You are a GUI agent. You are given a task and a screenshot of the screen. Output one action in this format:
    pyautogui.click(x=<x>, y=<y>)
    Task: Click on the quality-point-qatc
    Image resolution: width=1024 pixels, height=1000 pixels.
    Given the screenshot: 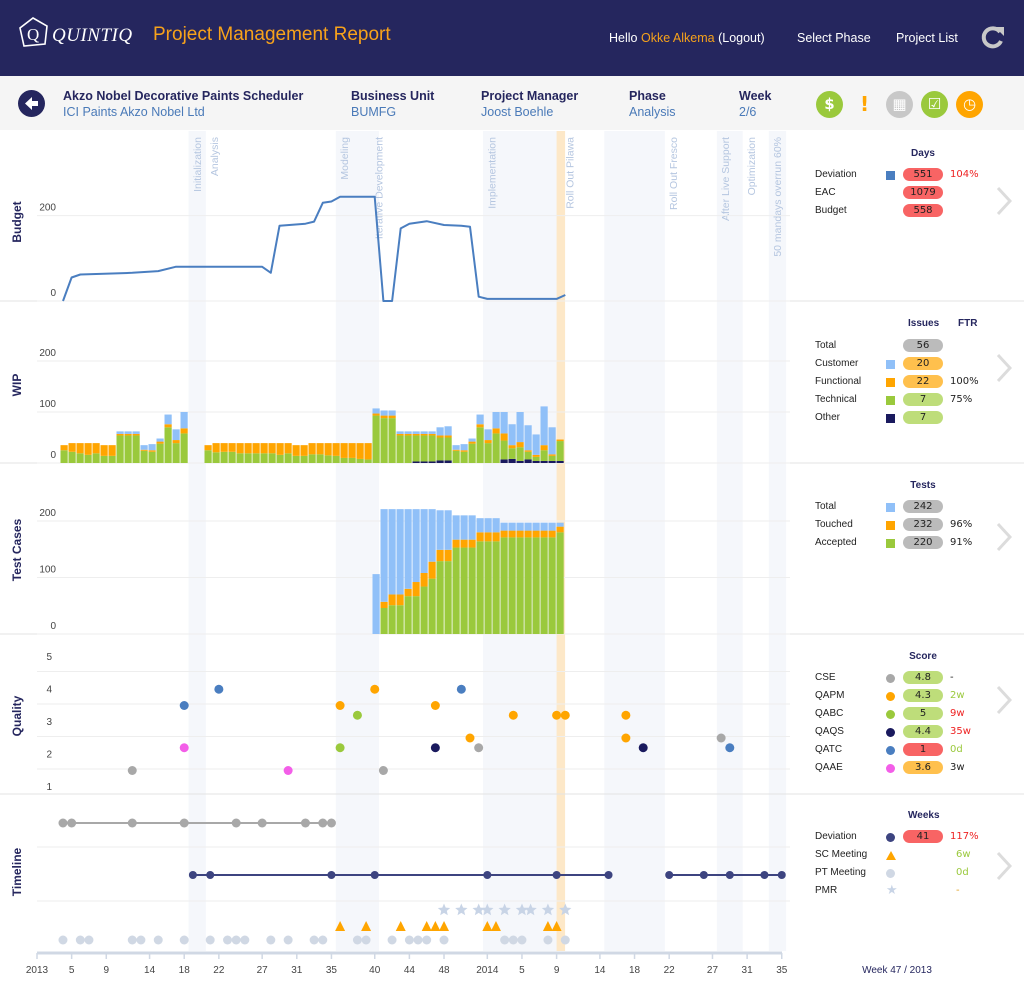 What is the action you would take?
    pyautogui.click(x=219, y=689)
    